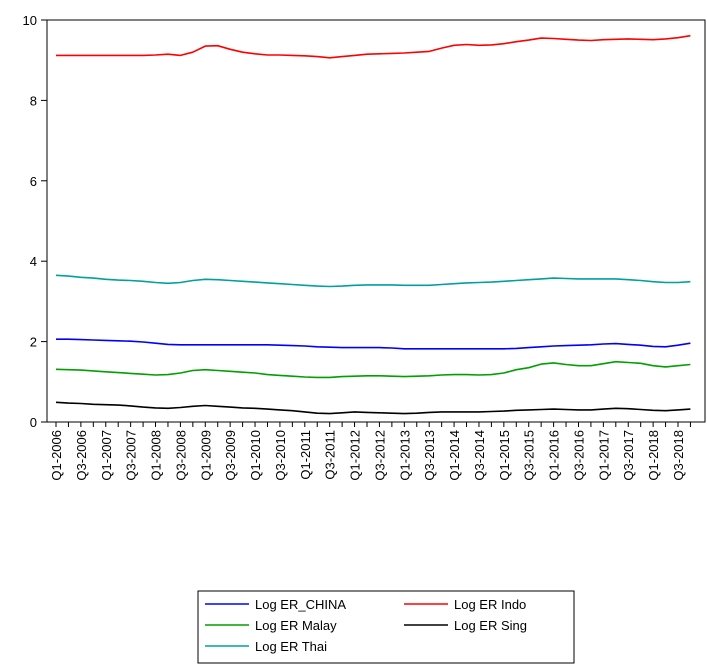  What do you see at coordinates (33, 181) in the screenshot?
I see `y-tick-label: 6` at bounding box center [33, 181].